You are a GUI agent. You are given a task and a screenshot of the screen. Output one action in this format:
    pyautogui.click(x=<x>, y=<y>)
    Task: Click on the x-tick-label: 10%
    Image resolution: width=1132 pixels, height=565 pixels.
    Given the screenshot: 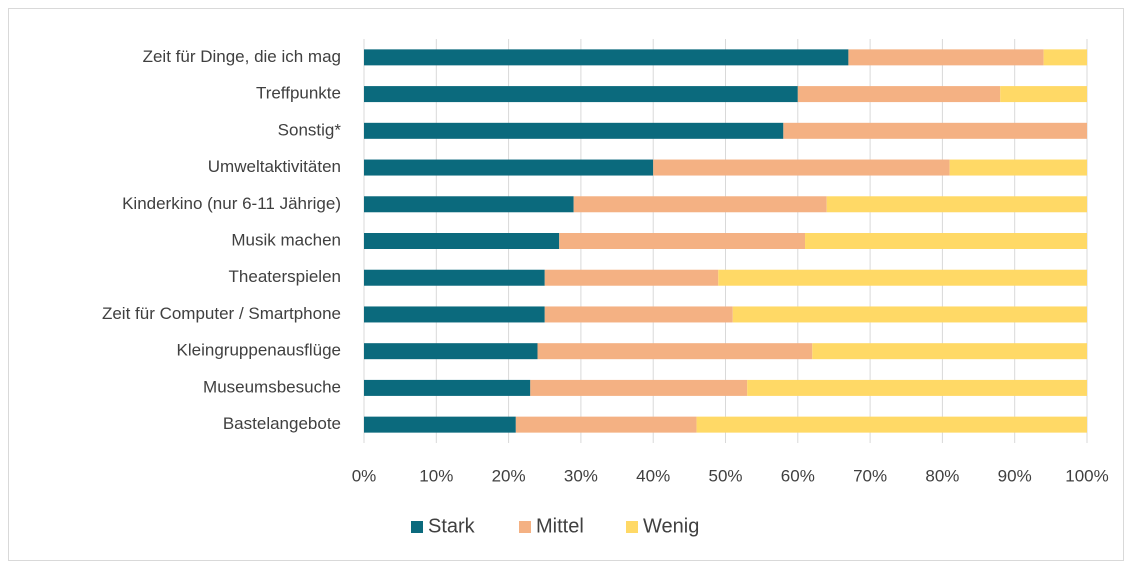 What is the action you would take?
    pyautogui.click(x=436, y=475)
    